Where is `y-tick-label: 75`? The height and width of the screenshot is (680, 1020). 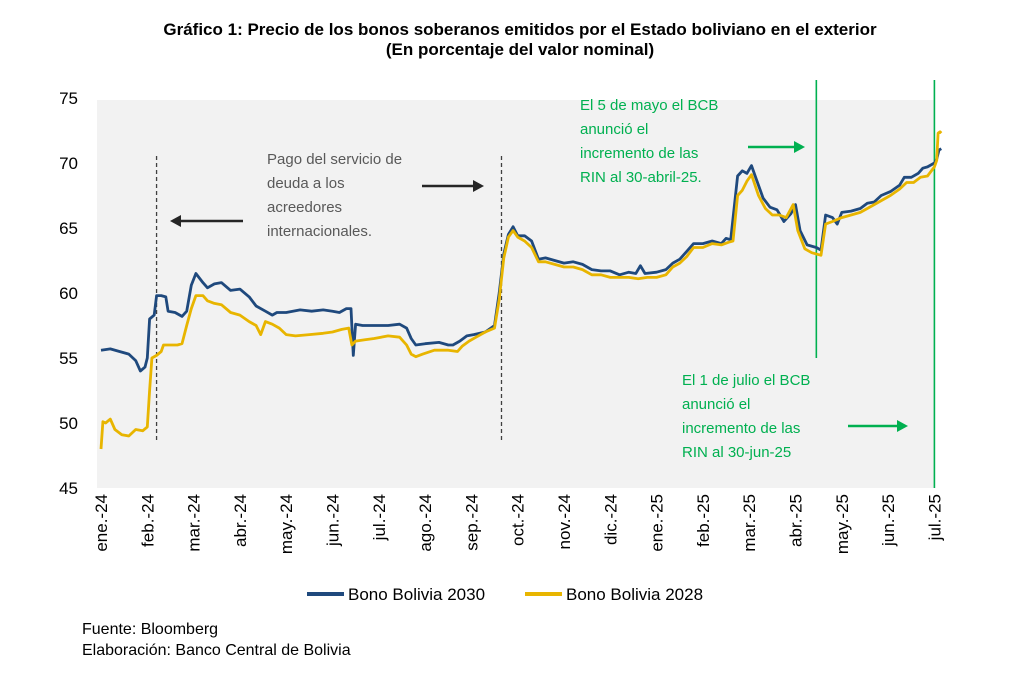 y-tick-label: 75 is located at coordinates (68, 98).